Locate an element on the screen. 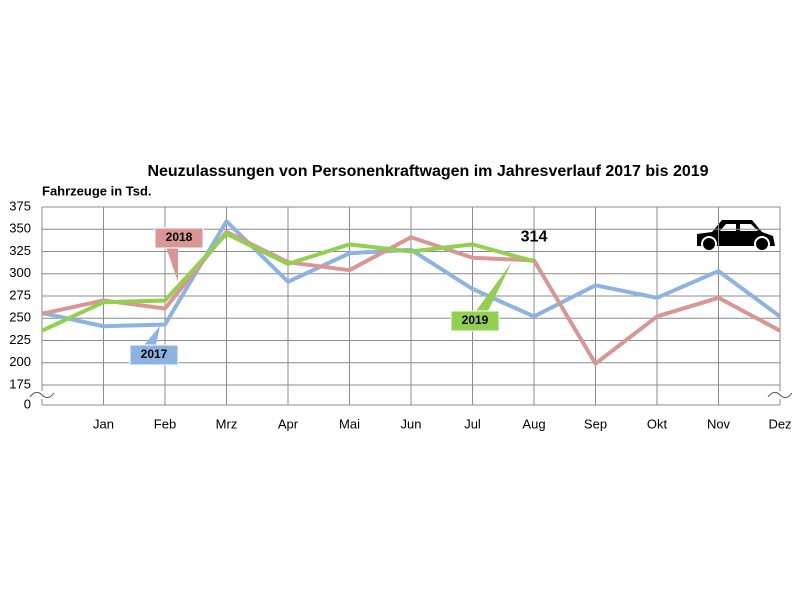  y-tick-label: 325 is located at coordinates (20, 250).